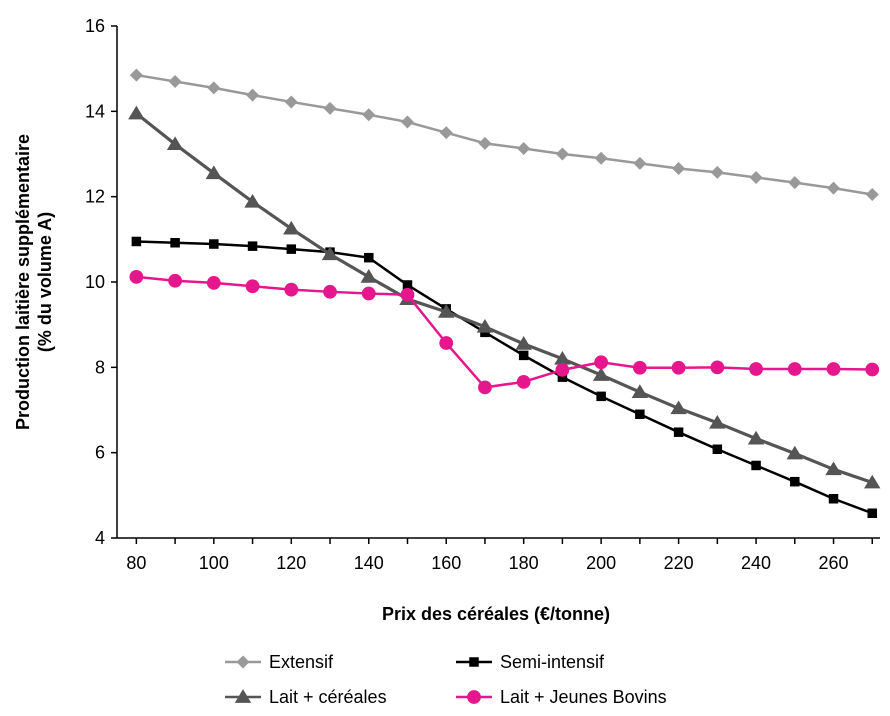 Image resolution: width=890 pixels, height=716 pixels. I want to click on x-tick-label: 120, so click(291, 563).